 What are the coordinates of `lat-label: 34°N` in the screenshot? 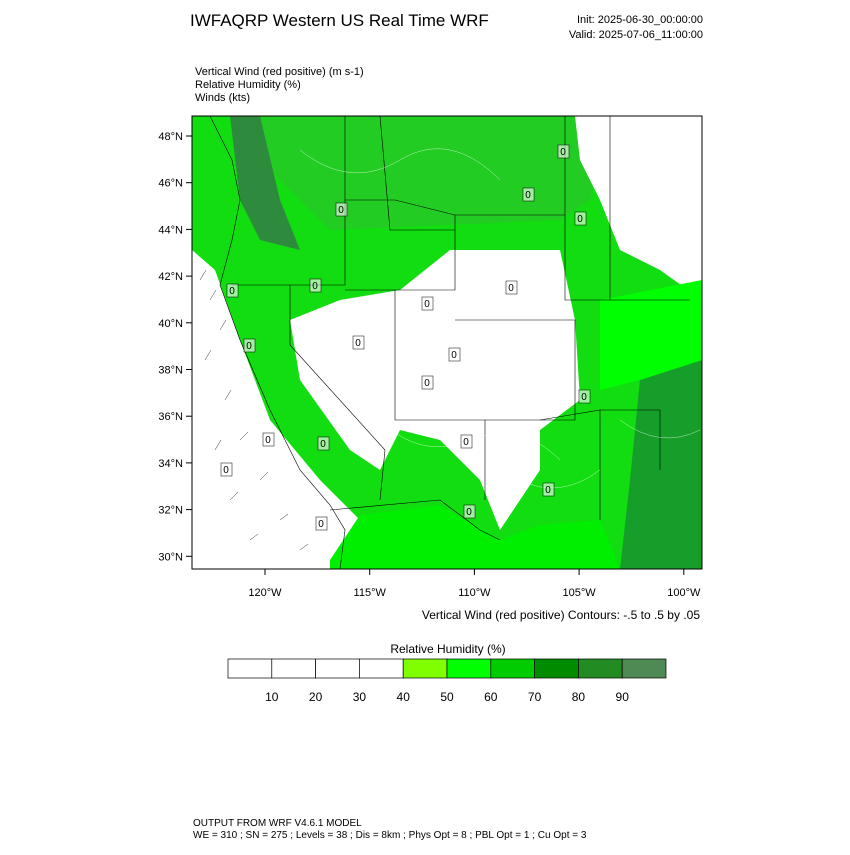 It's located at (170, 464).